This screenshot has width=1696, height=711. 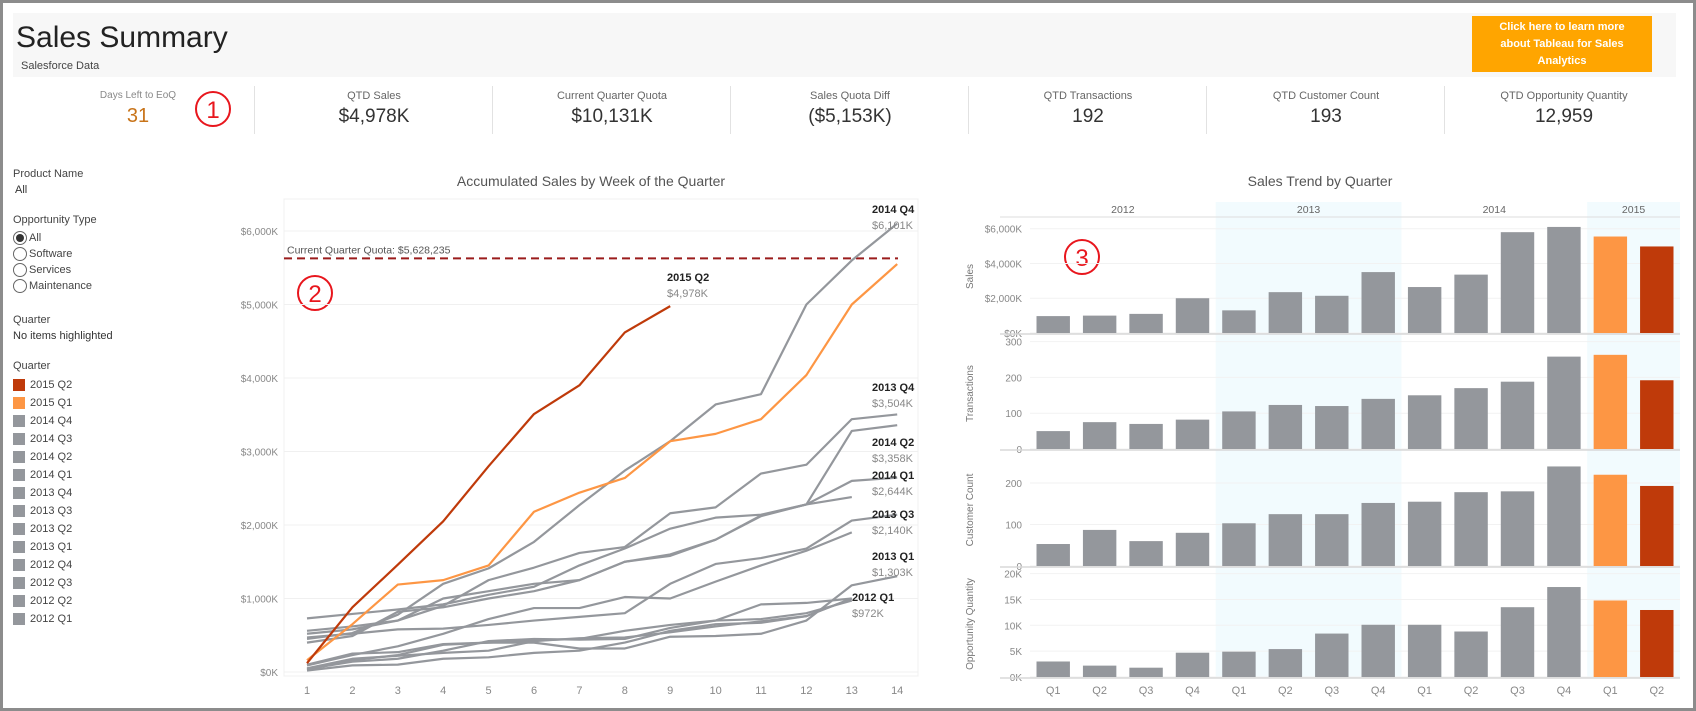 What do you see at coordinates (113, 457) in the screenshot?
I see `legend-item: 2014 Q2` at bounding box center [113, 457].